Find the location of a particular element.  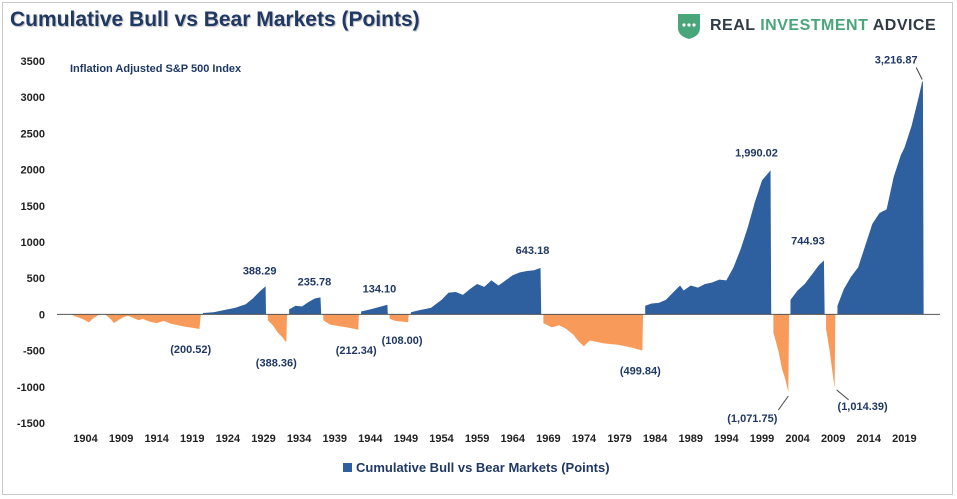

data-label: 3,216.87 is located at coordinates (896, 60).